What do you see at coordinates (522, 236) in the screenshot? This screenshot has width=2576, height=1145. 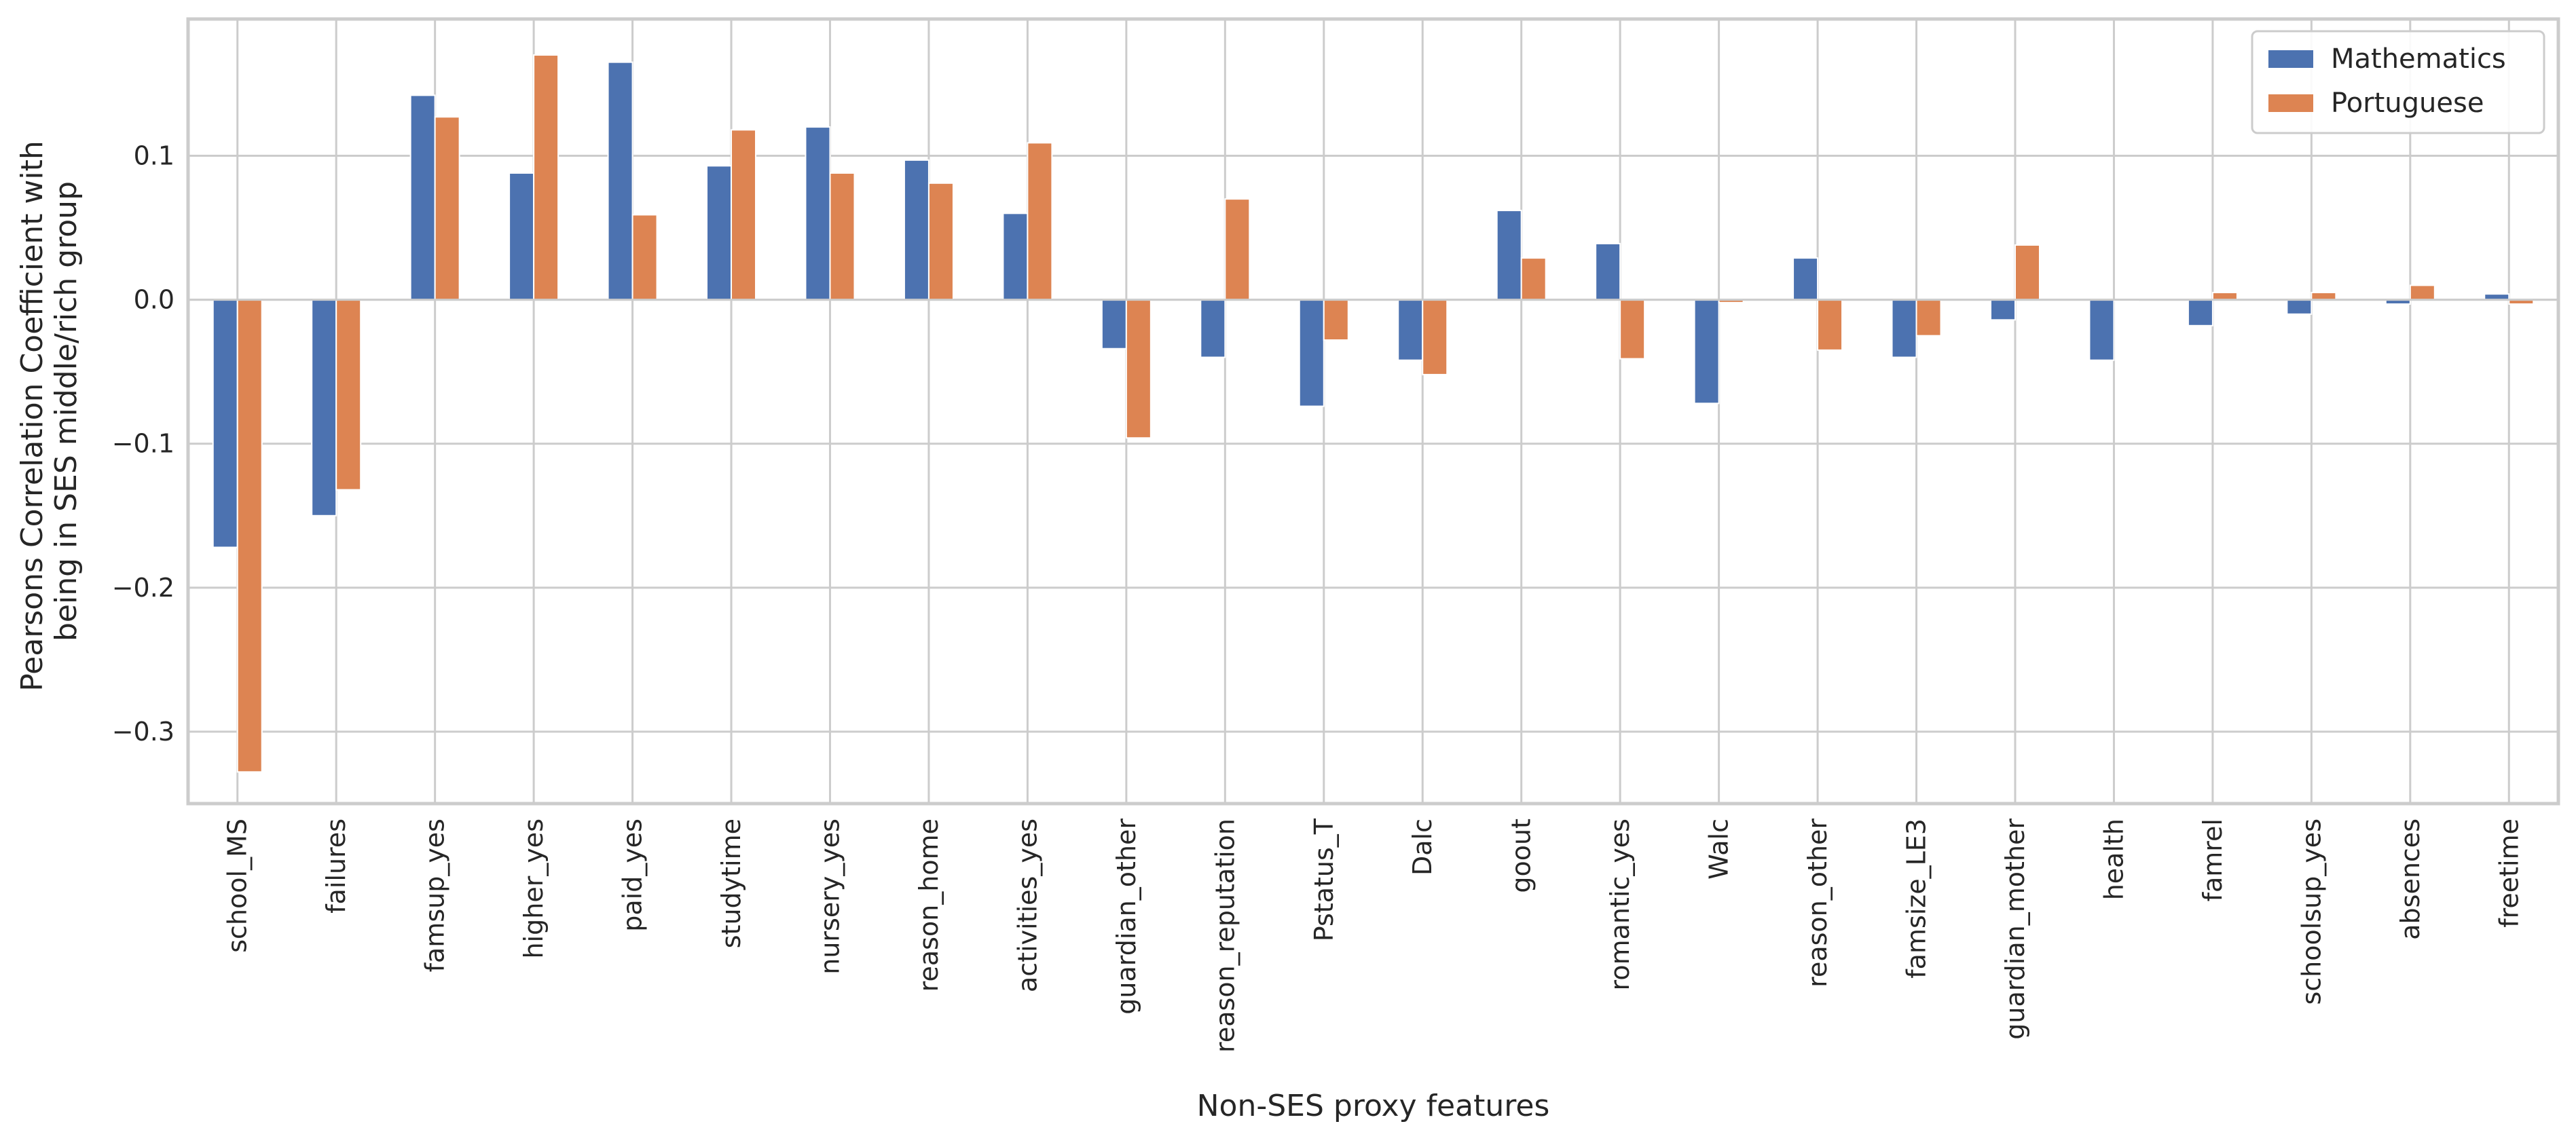 I see `bar-mathematics-higher_yes` at bounding box center [522, 236].